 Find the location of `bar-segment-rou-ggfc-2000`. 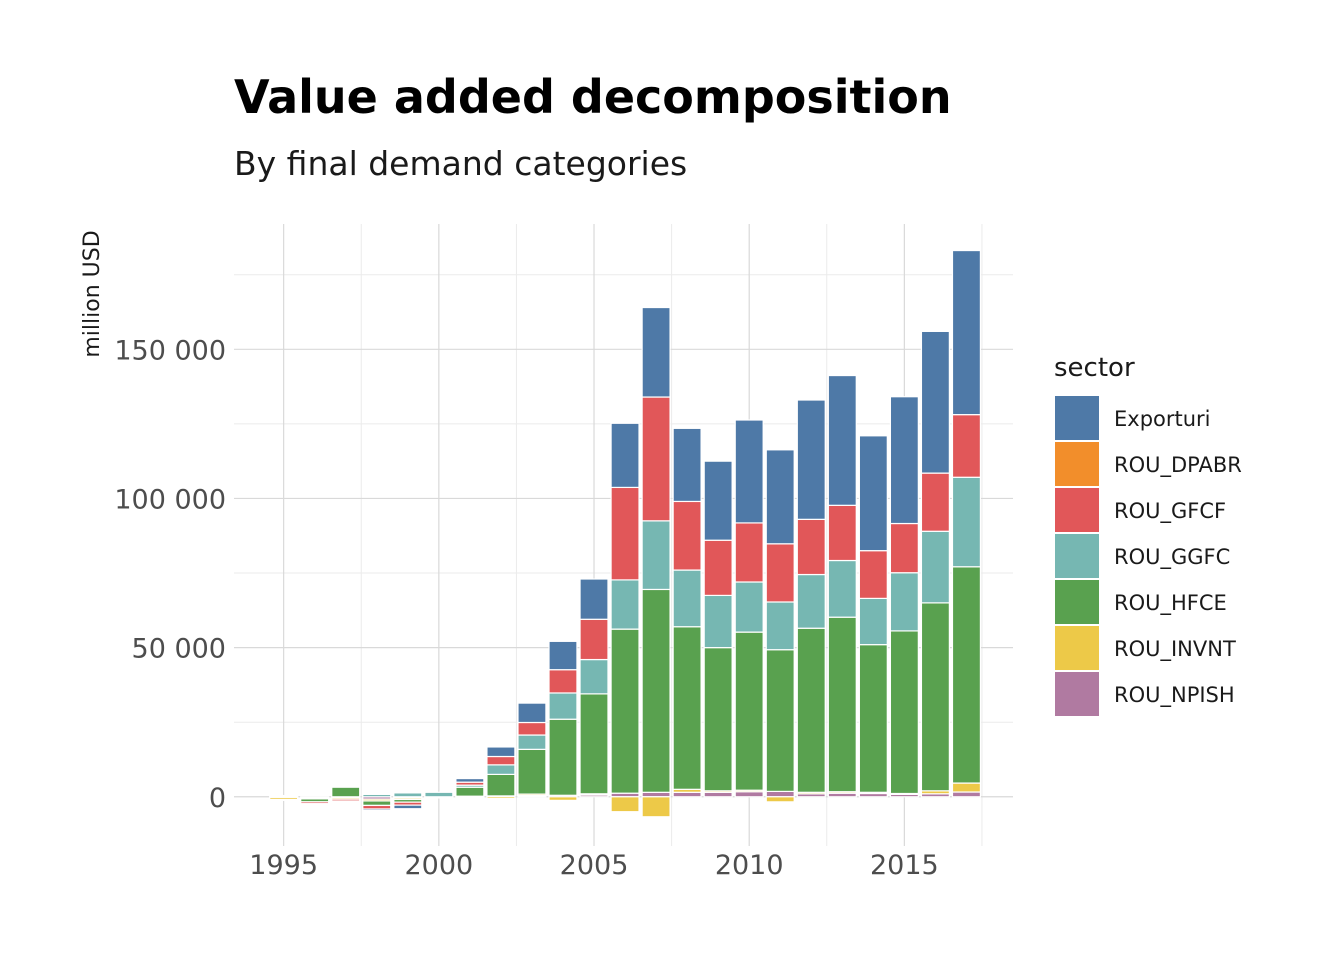

bar-segment-rou-ggfc-2000 is located at coordinates (439, 794).